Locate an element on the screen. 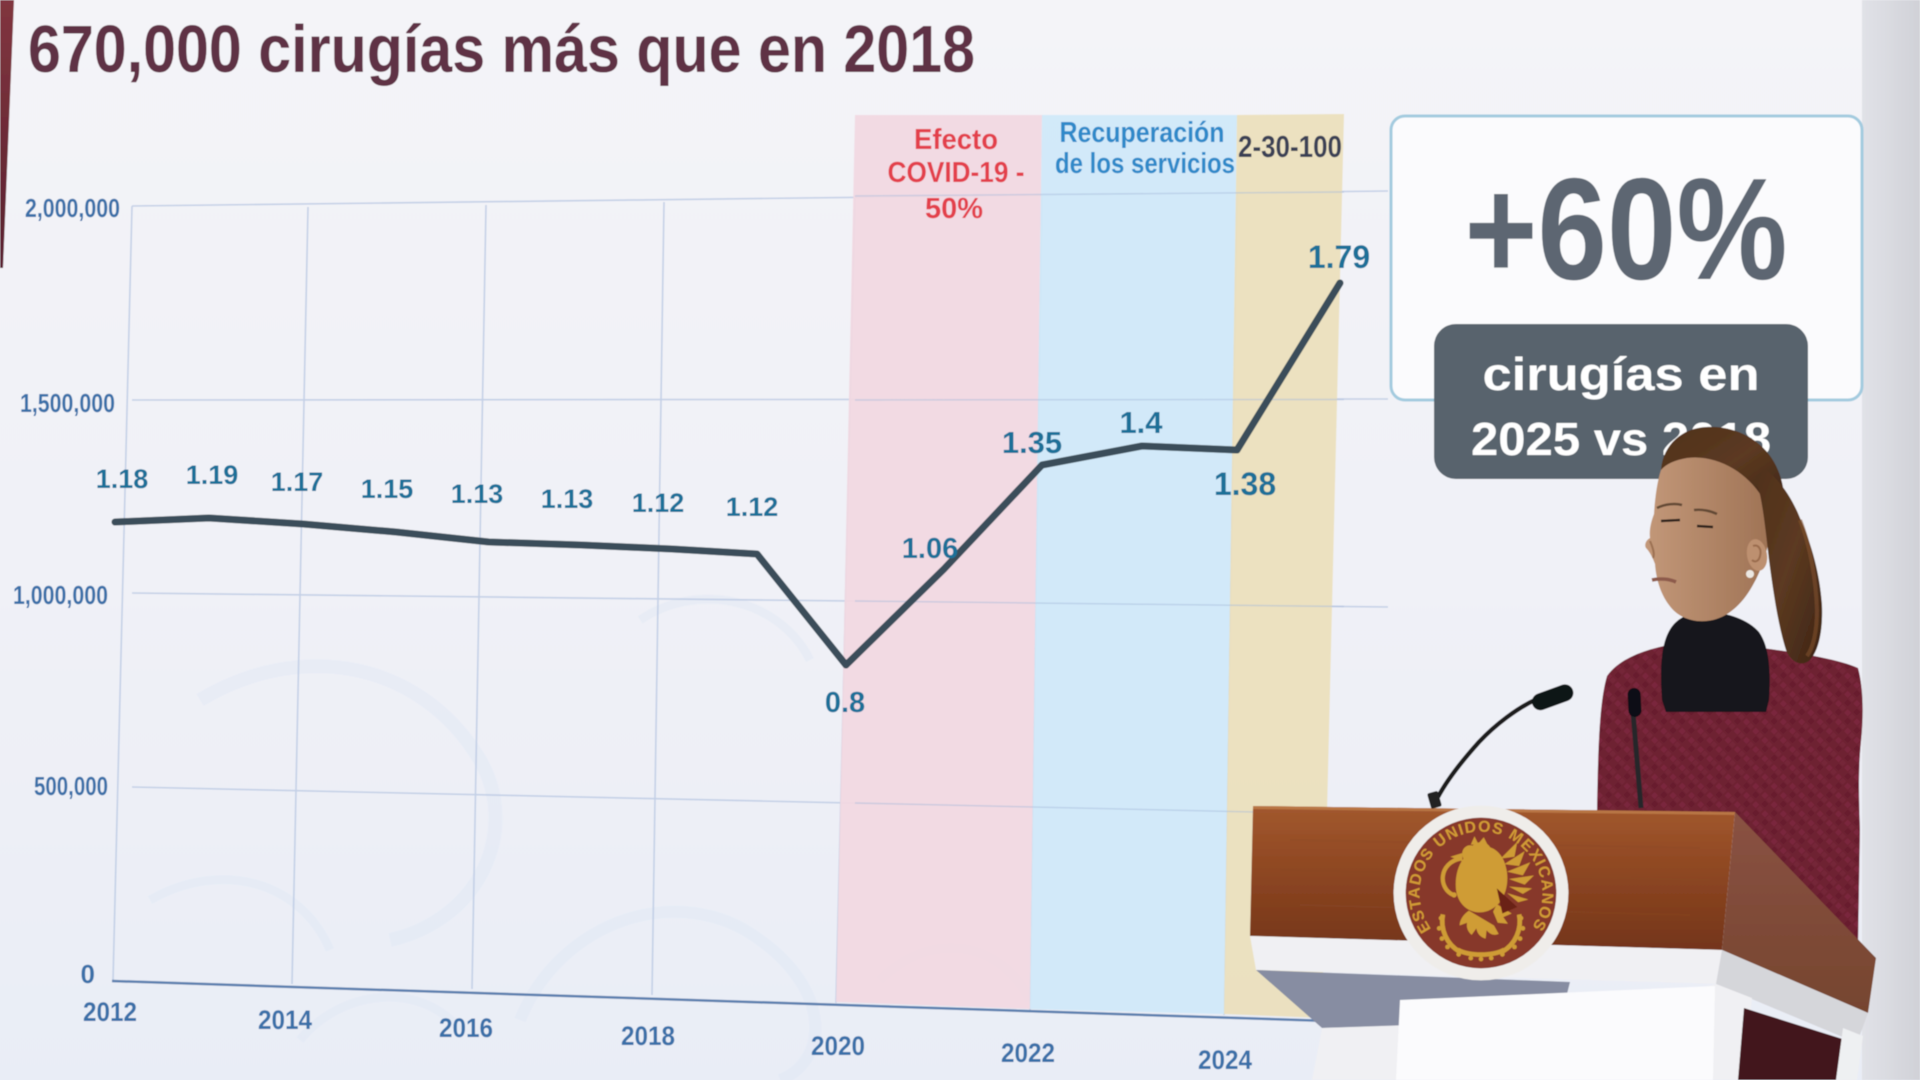  svg-text: COVID-19 - is located at coordinates (956, 173).